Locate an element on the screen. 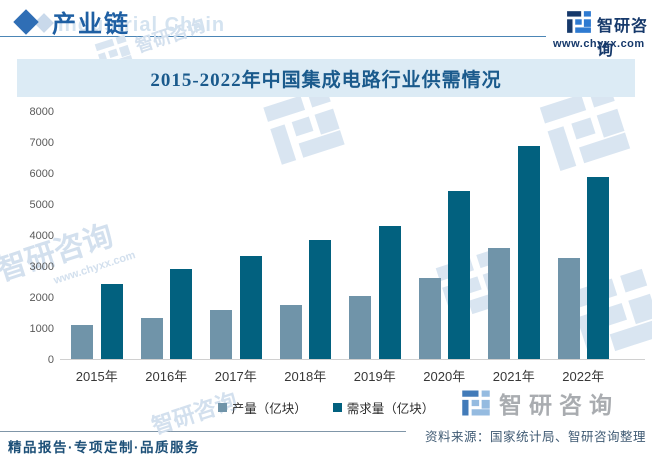  x-axis-label: 2021年 is located at coordinates (513, 376).